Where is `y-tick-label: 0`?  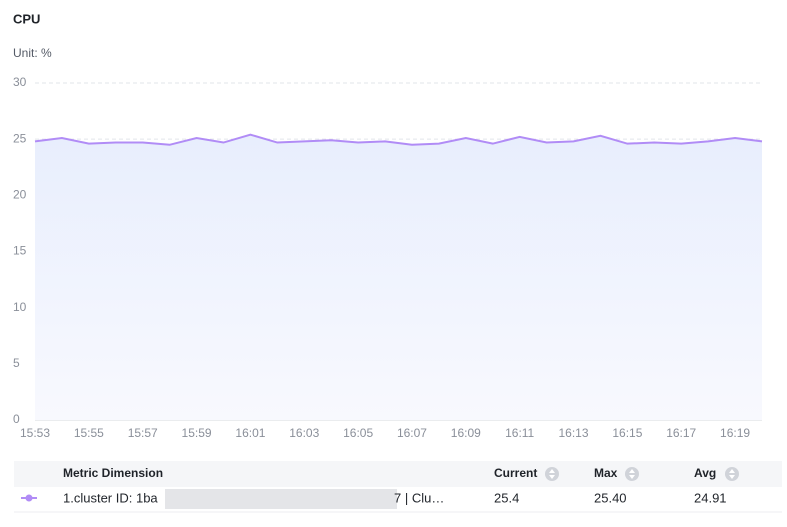 y-tick-label: 0 is located at coordinates (16, 419).